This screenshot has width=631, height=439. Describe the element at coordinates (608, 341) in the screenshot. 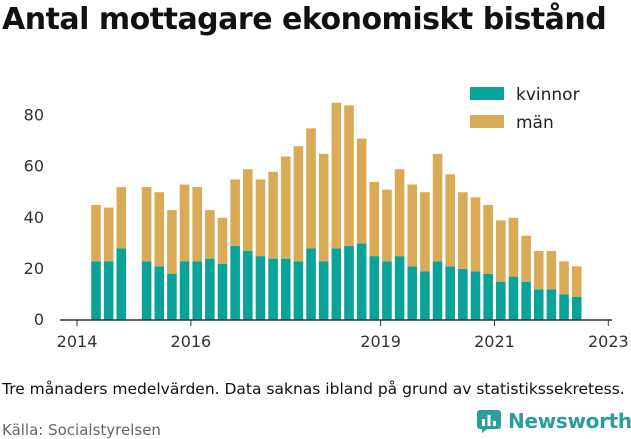

I see `x-tick-label: 2023` at that location.